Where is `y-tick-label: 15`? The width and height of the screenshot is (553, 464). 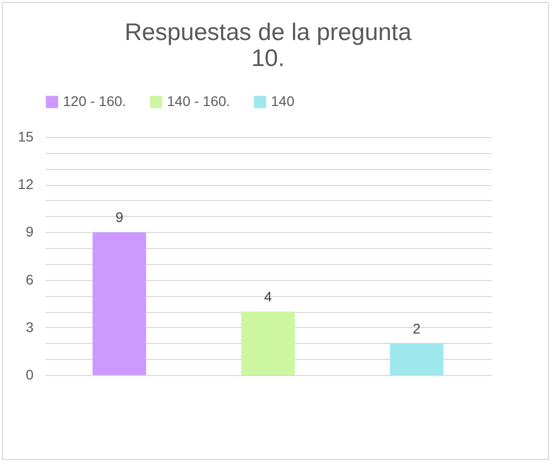
y-tick-label: 15 is located at coordinates (26, 136).